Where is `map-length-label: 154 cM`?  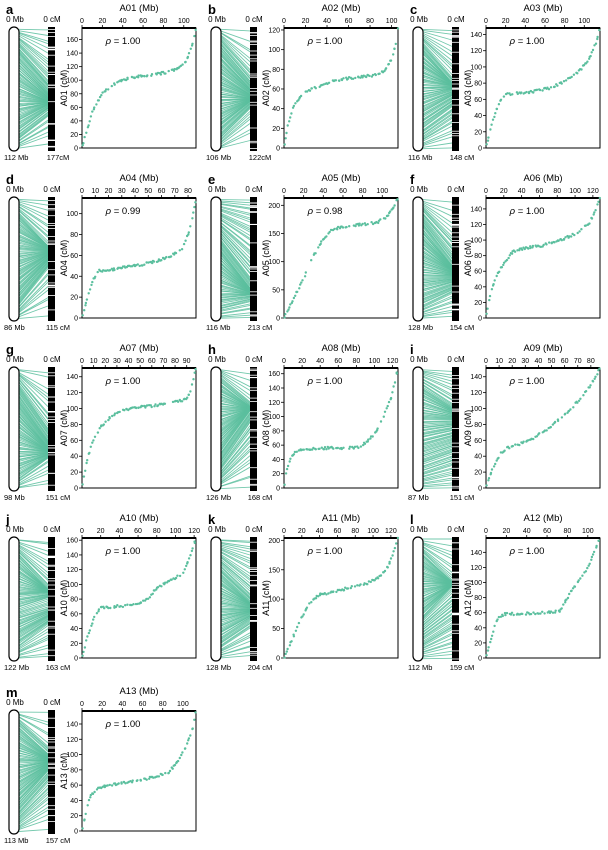 map-length-label: 154 cM is located at coordinates (462, 327).